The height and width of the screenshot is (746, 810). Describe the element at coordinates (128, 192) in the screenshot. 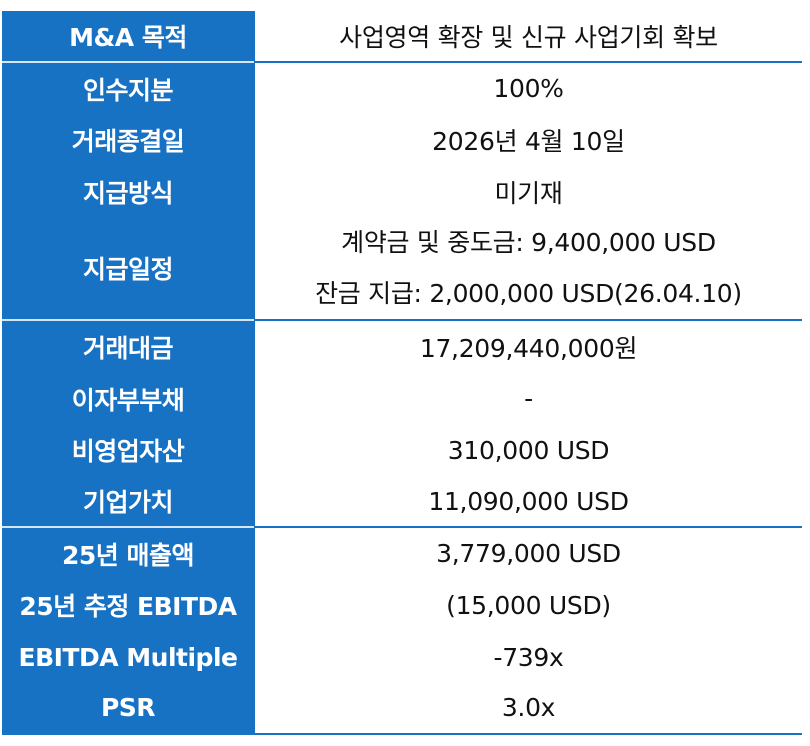

I see `row-label: 지급방식` at that location.